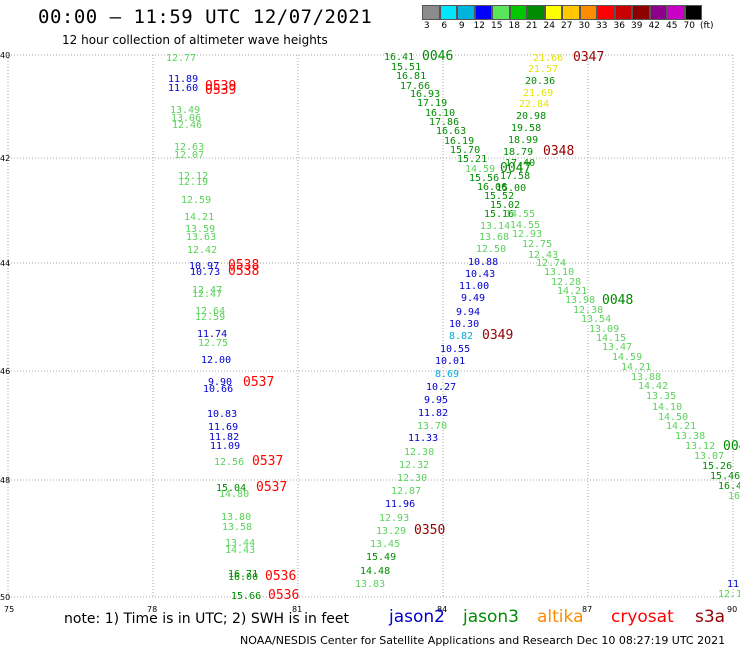  What do you see at coordinates (709, 456) in the screenshot?
I see `wave-height-label: 13.07` at bounding box center [709, 456].